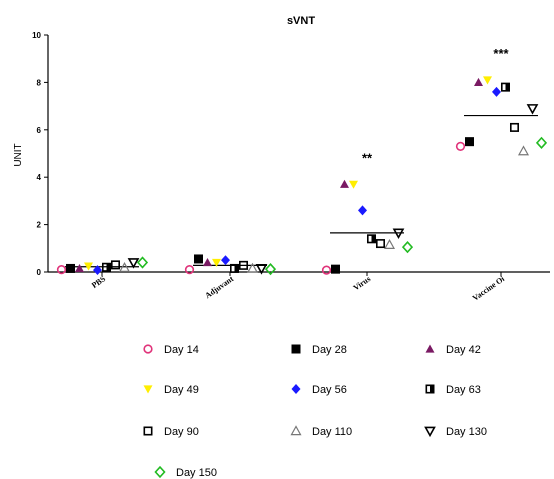  What do you see at coordinates (332, 432) in the screenshot?
I see `legend-label: Day 110` at bounding box center [332, 432].